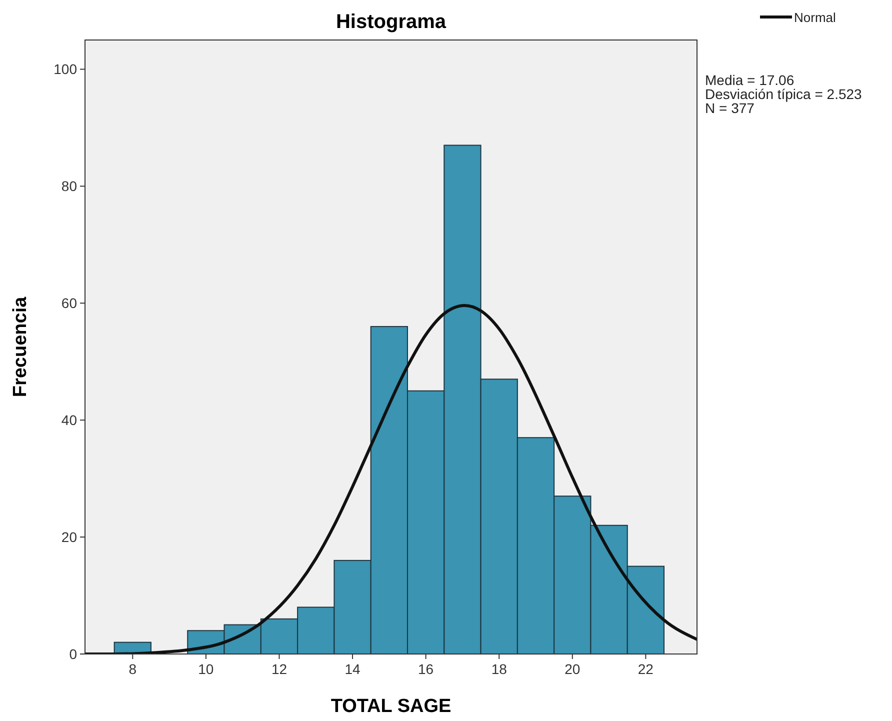  What do you see at coordinates (749, 80) in the screenshot?
I see `text: Media = 17.06` at bounding box center [749, 80].